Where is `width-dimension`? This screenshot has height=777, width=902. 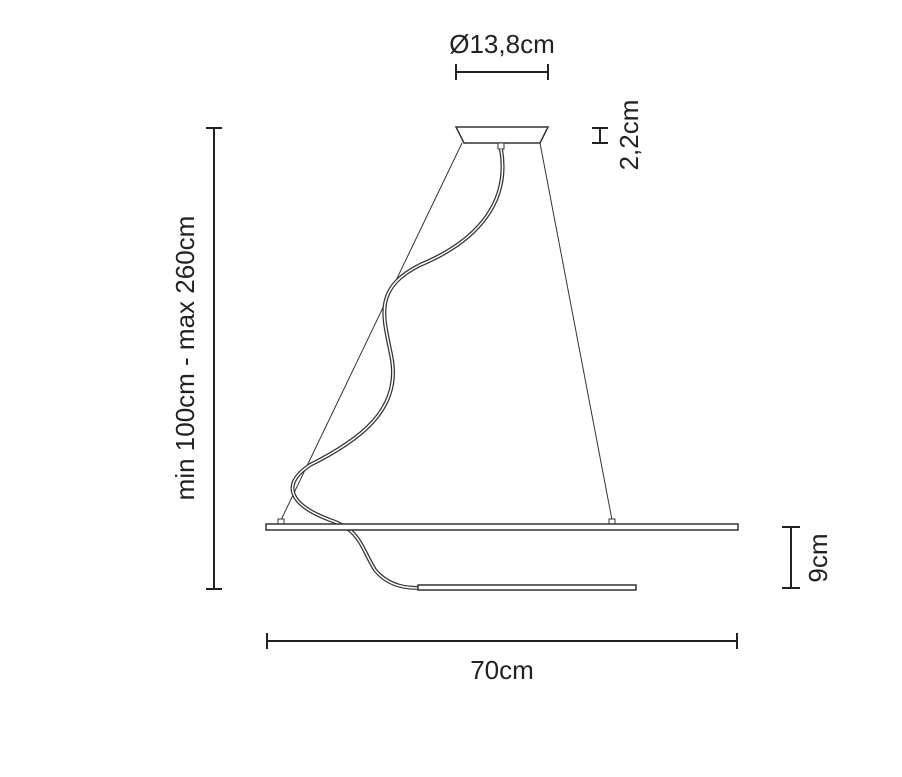
width-dimension is located at coordinates (502, 641).